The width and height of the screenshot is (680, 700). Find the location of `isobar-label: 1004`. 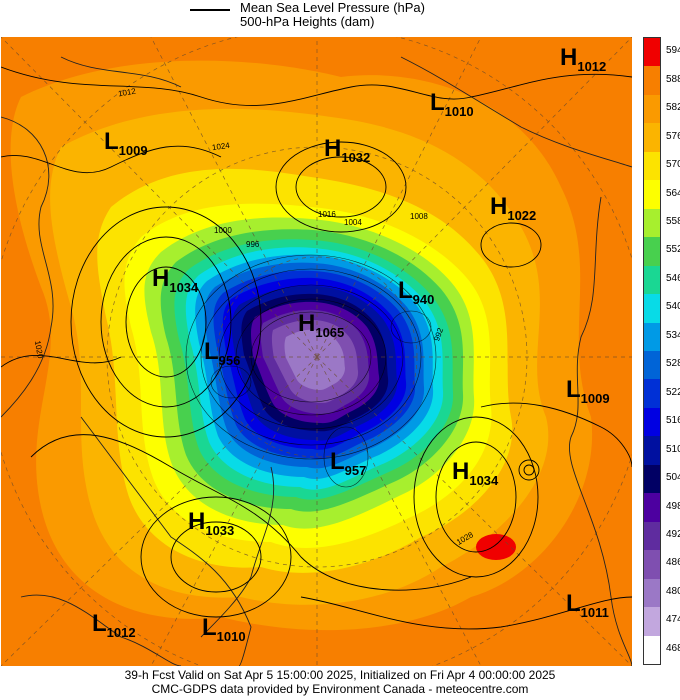

isobar-label: 1004 is located at coordinates (353, 222).